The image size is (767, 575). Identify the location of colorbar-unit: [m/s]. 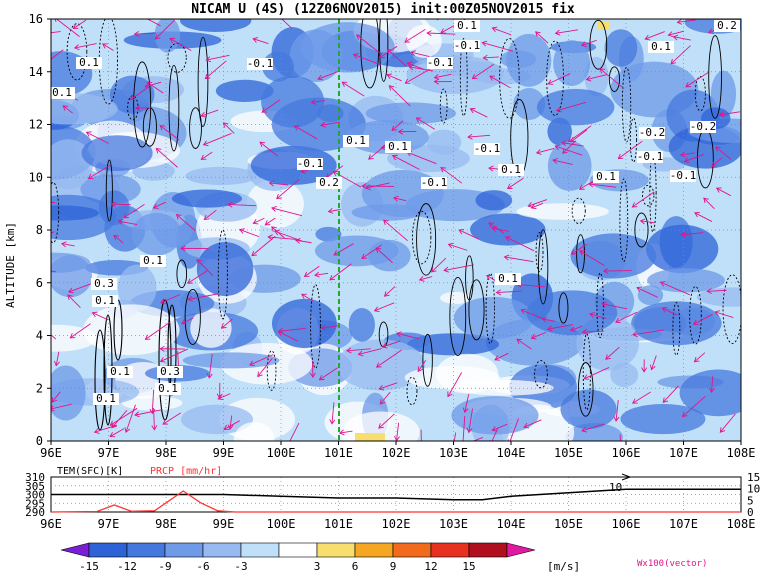
(563, 566).